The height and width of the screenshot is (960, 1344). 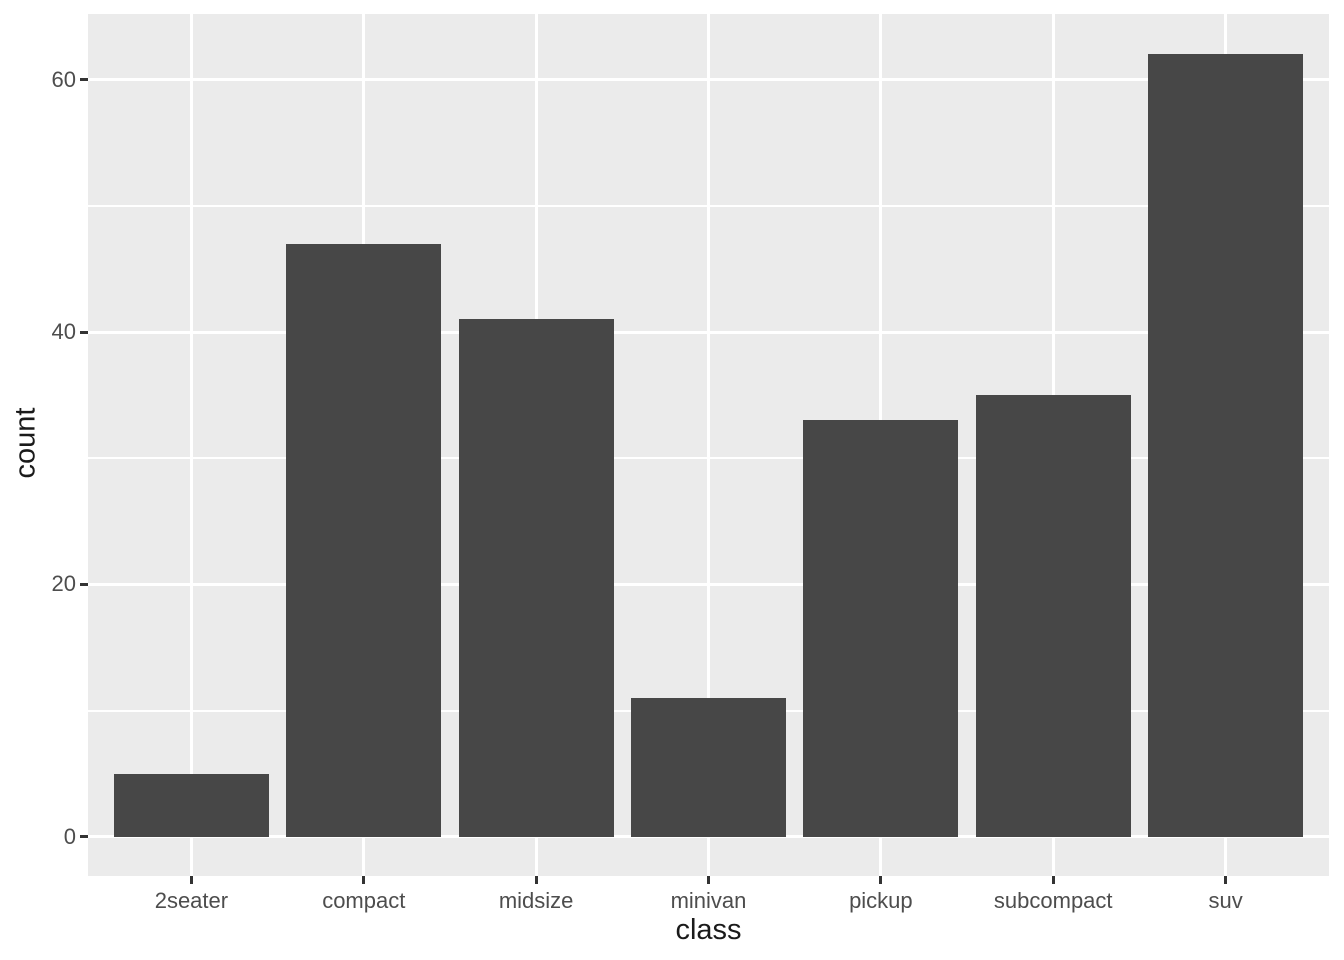 I want to click on bar-minivan, so click(x=708, y=767).